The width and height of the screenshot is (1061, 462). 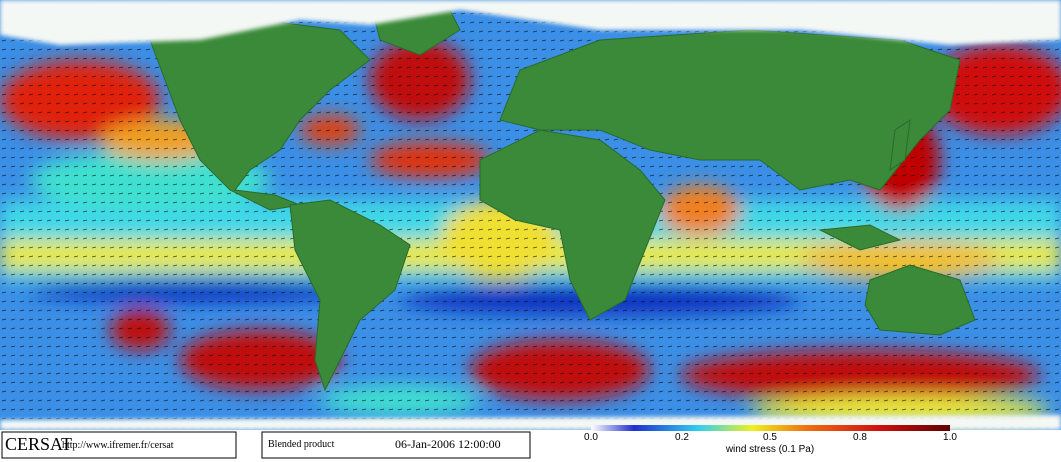 I want to click on url: http://www.ifremer.fr/cersat, so click(x=118, y=445).